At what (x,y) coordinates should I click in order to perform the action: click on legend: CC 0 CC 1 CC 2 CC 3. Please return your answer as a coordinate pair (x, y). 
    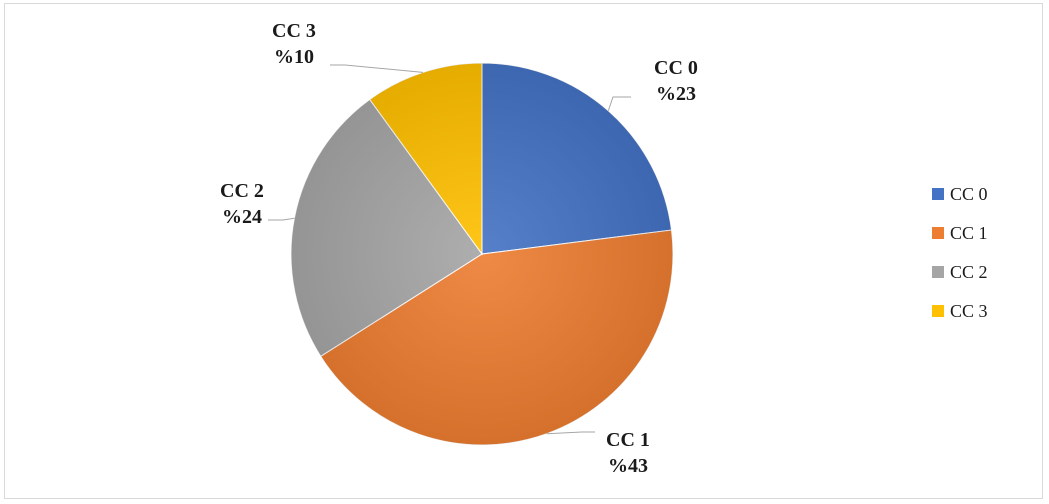
    Looking at the image, I should click on (960, 252).